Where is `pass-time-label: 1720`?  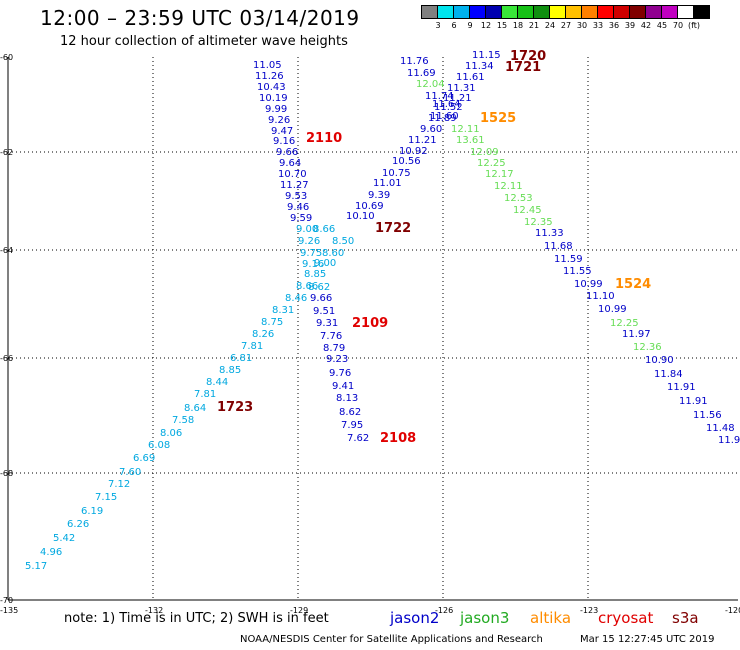 pass-time-label: 1720 is located at coordinates (528, 56).